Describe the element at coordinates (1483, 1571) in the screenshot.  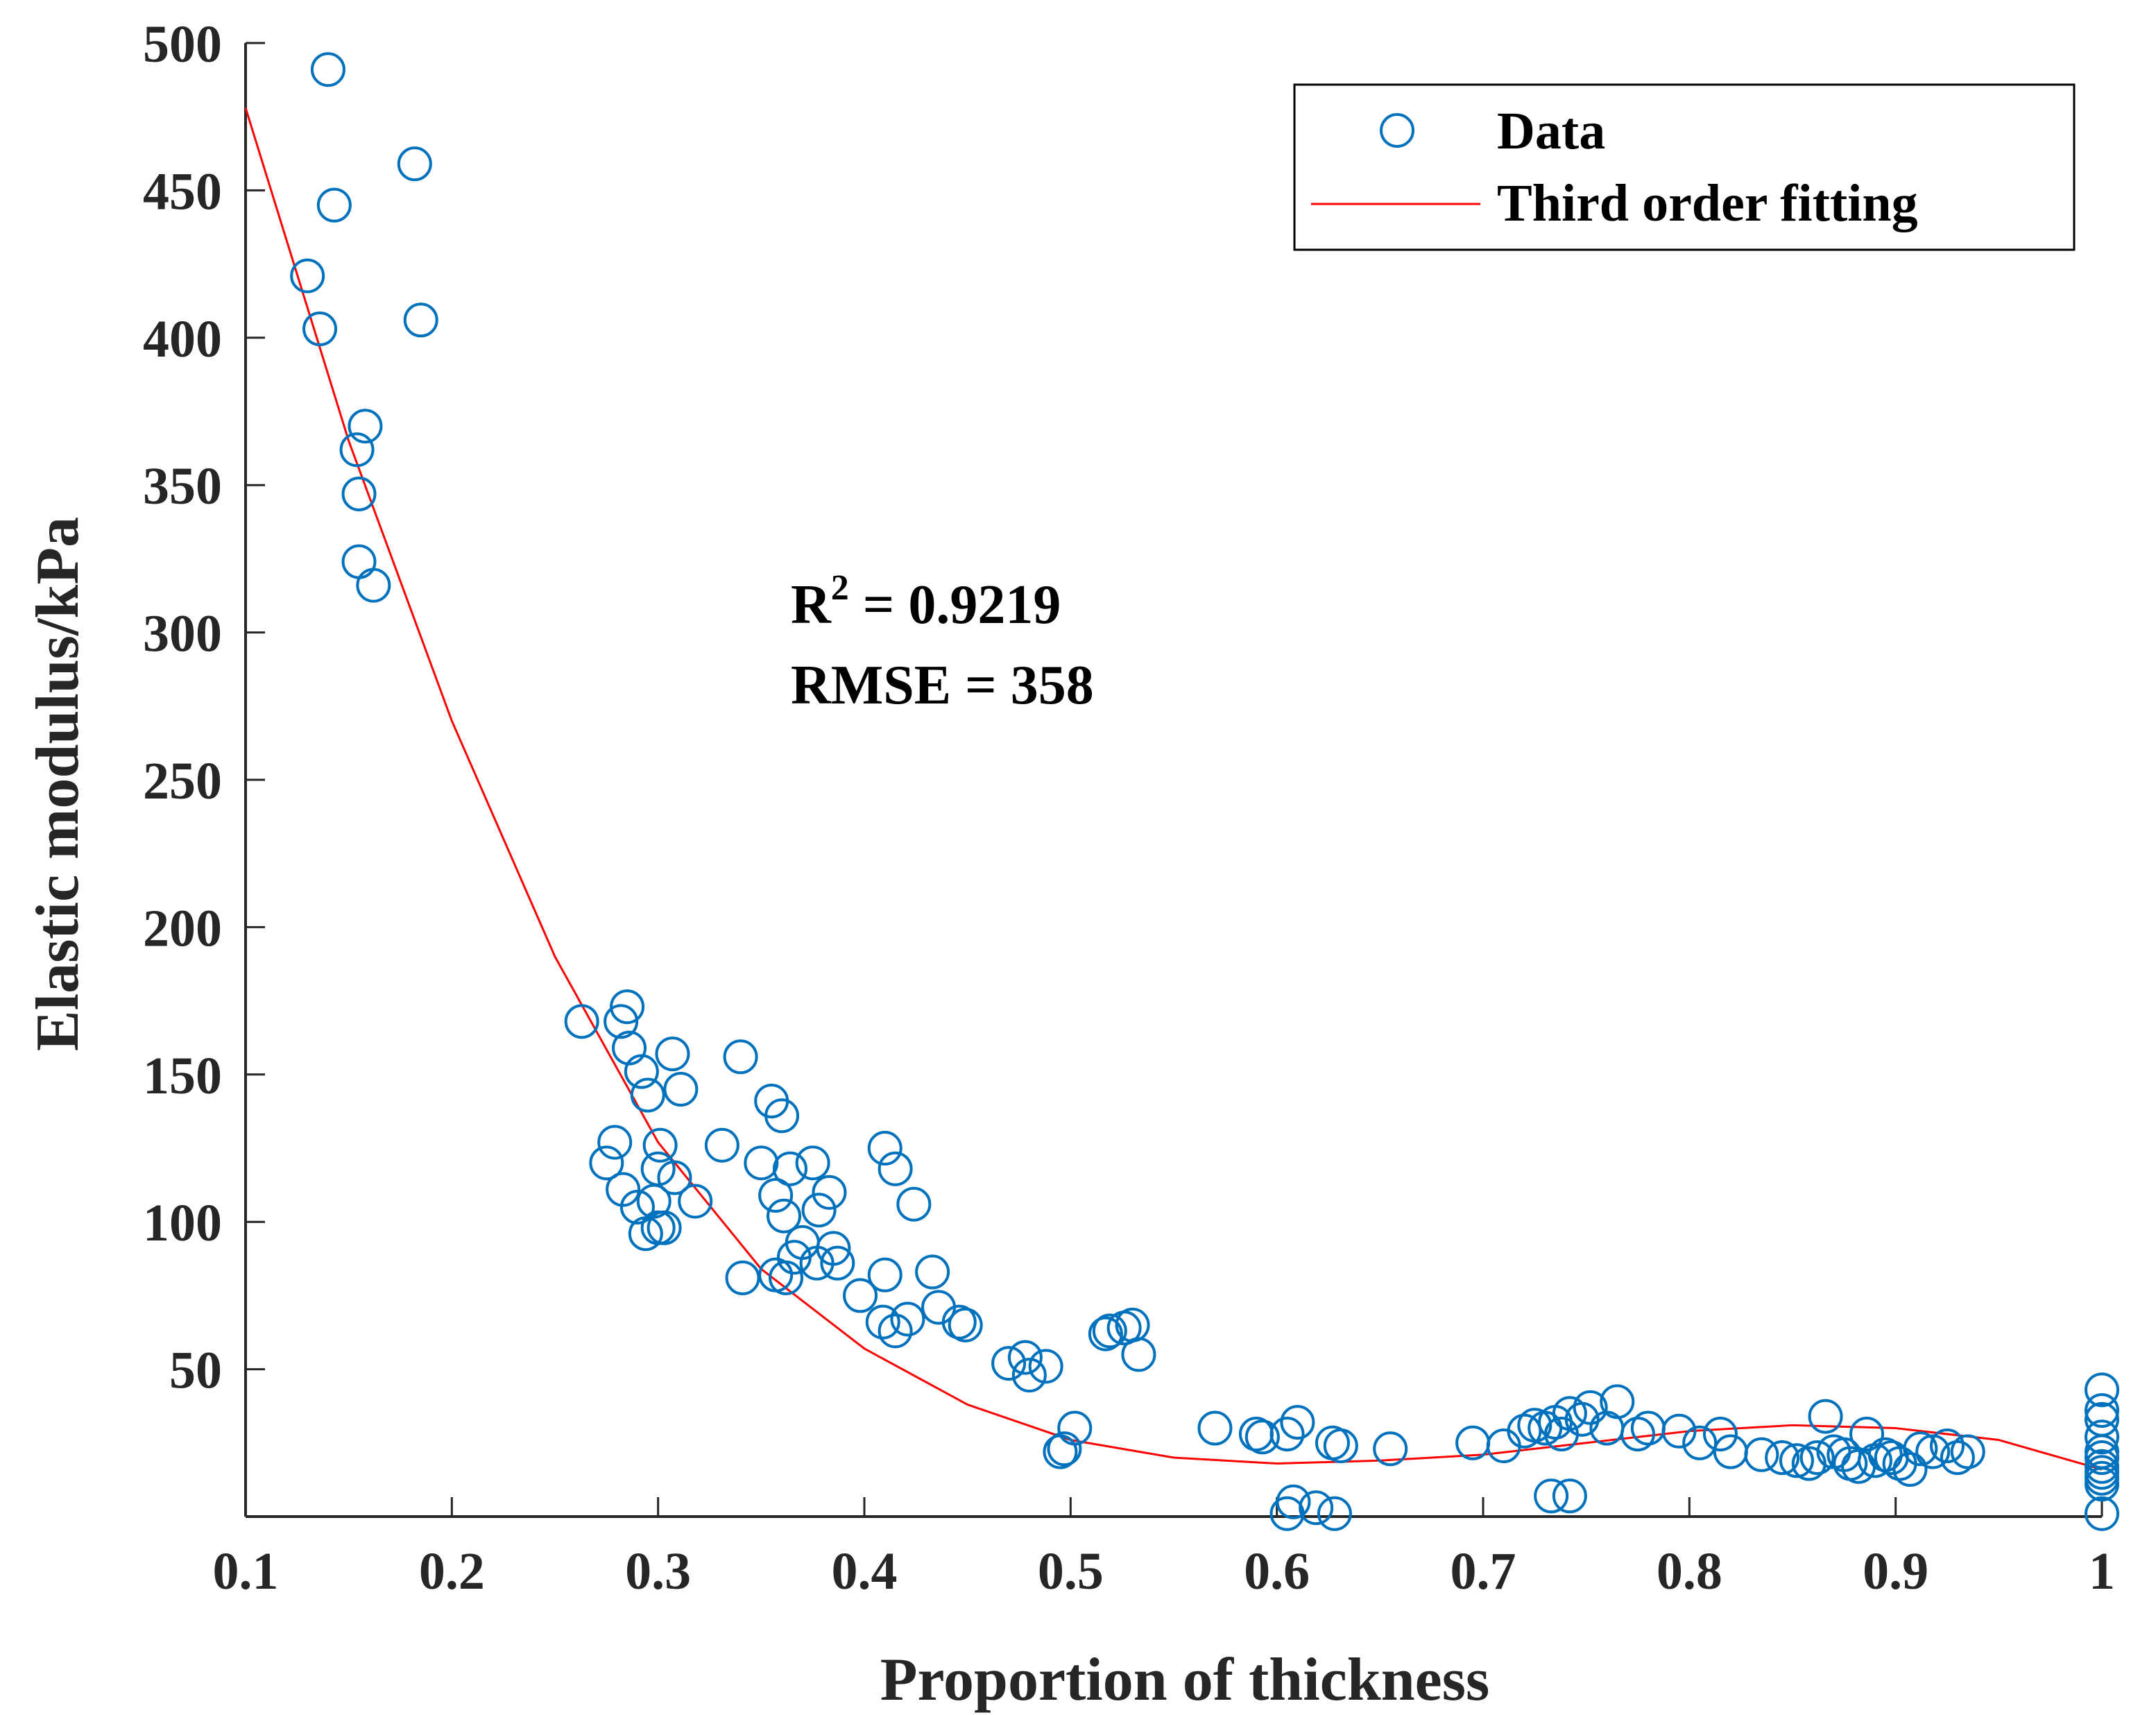
I see `x-tick-label: 0.7` at that location.